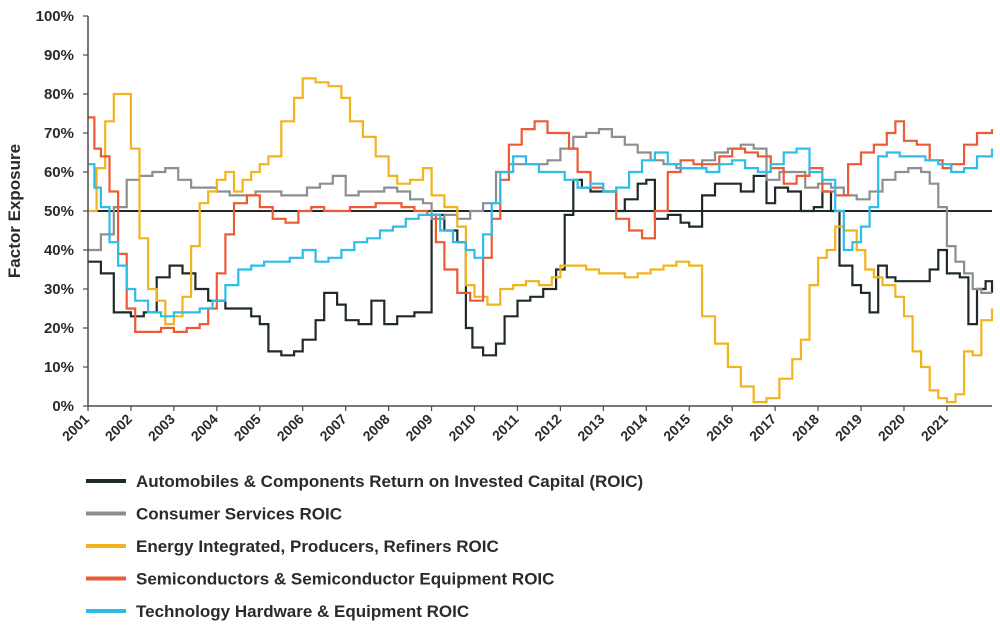 The height and width of the screenshot is (638, 1000). What do you see at coordinates (59, 250) in the screenshot?
I see `y-tick-label: 40%` at bounding box center [59, 250].